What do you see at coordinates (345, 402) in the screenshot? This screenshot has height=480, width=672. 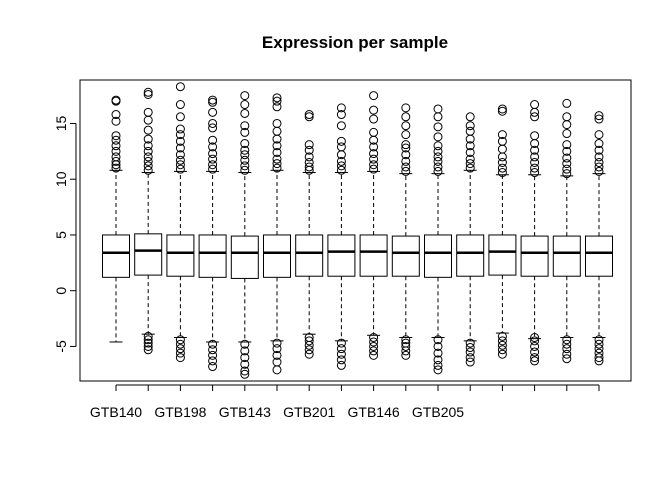 I see `x-axis: GTB140 GTB198 GTB143 GTB201 GTB146 GTB205` at bounding box center [345, 402].